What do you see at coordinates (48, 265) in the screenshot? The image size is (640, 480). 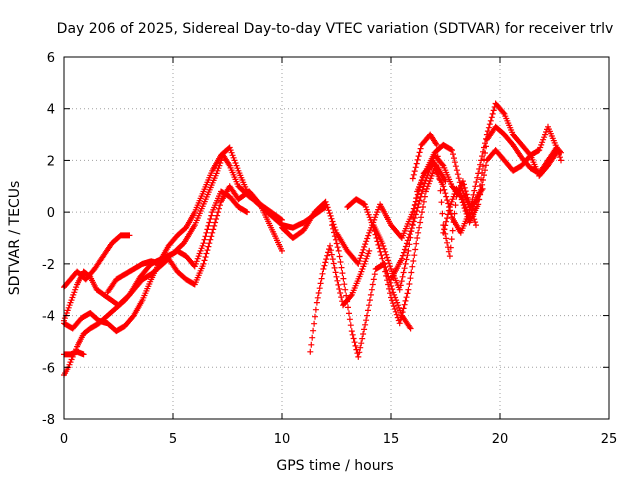 I see `y-tick-label-3: -2` at bounding box center [48, 265].